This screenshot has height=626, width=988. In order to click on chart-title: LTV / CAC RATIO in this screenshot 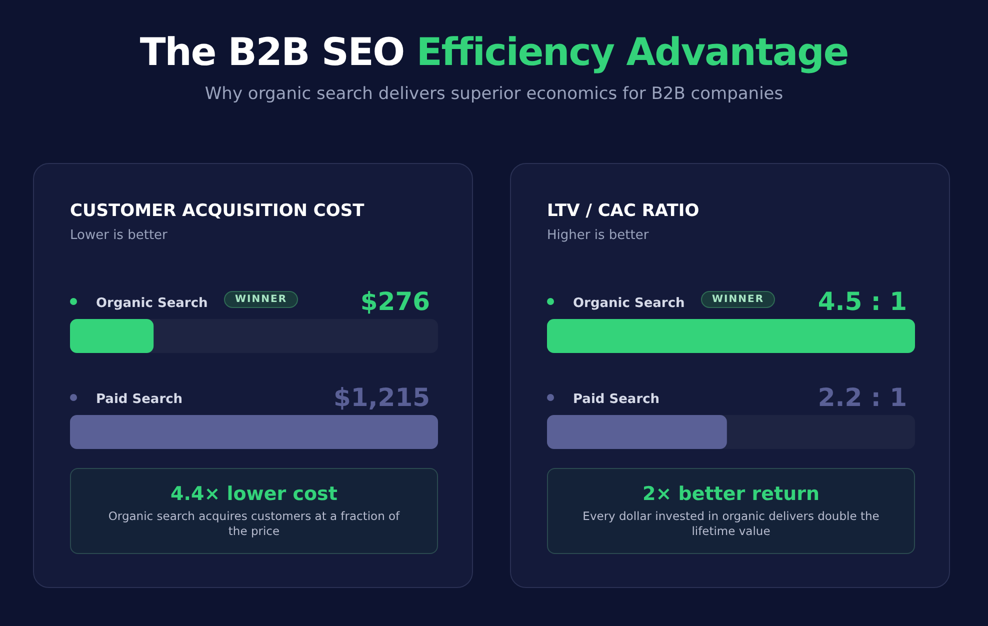, I will do `click(623, 211)`.